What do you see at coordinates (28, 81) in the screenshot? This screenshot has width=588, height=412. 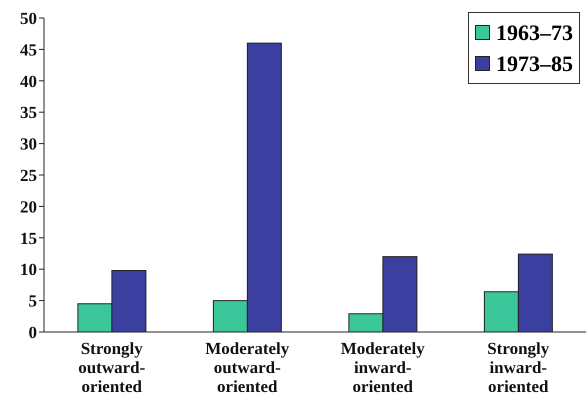 I see `y-tick-label: 40` at bounding box center [28, 81].